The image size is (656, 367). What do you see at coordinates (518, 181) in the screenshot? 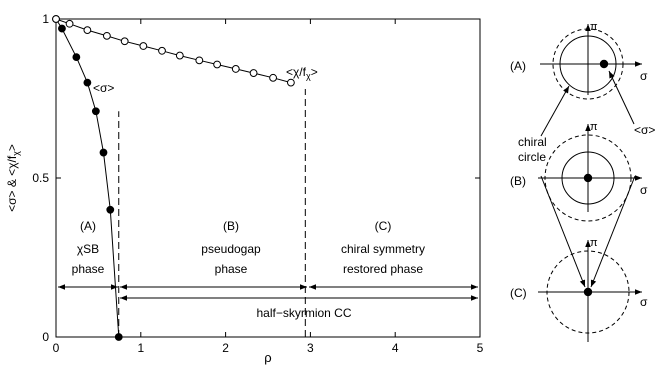
I see `schematic-label-b: (B)` at bounding box center [518, 181].